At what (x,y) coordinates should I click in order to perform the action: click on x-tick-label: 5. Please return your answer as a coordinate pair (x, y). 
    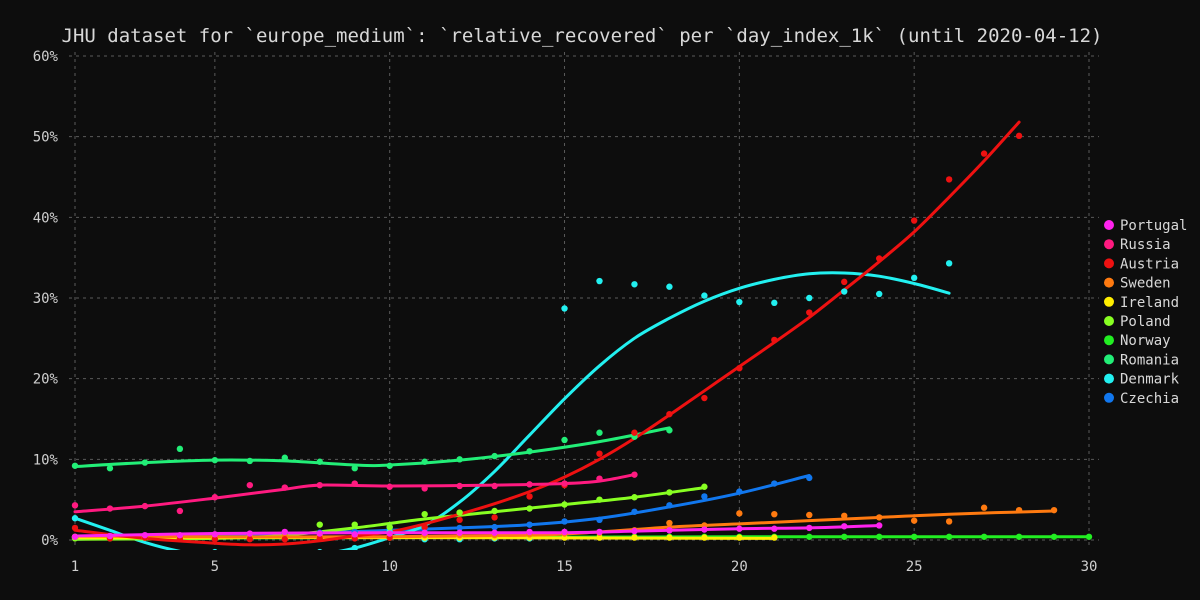
    Looking at the image, I should click on (215, 567).